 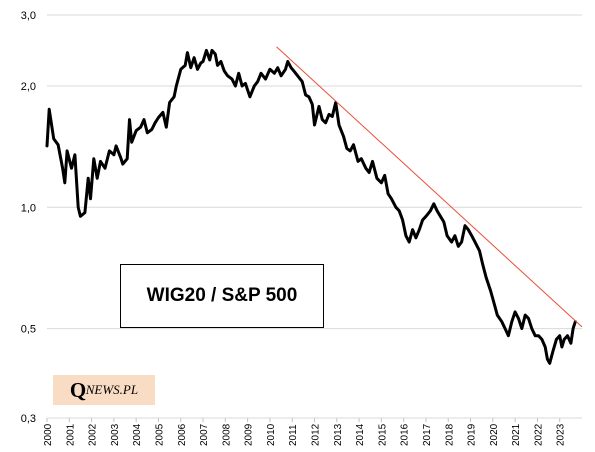 What do you see at coordinates (28, 419) in the screenshot?
I see `y-tick-label: 0,3` at bounding box center [28, 419].